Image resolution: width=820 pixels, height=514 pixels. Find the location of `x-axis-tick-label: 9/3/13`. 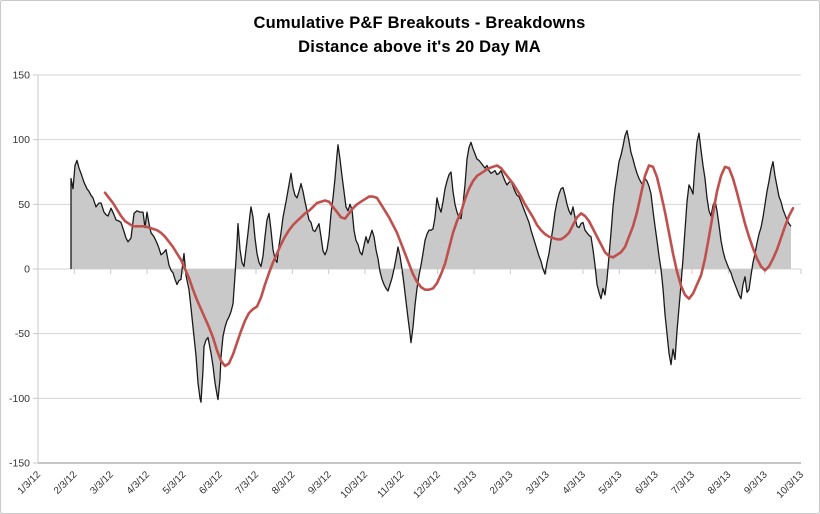

x-axis-tick-label: 9/3/13 is located at coordinates (756, 483).